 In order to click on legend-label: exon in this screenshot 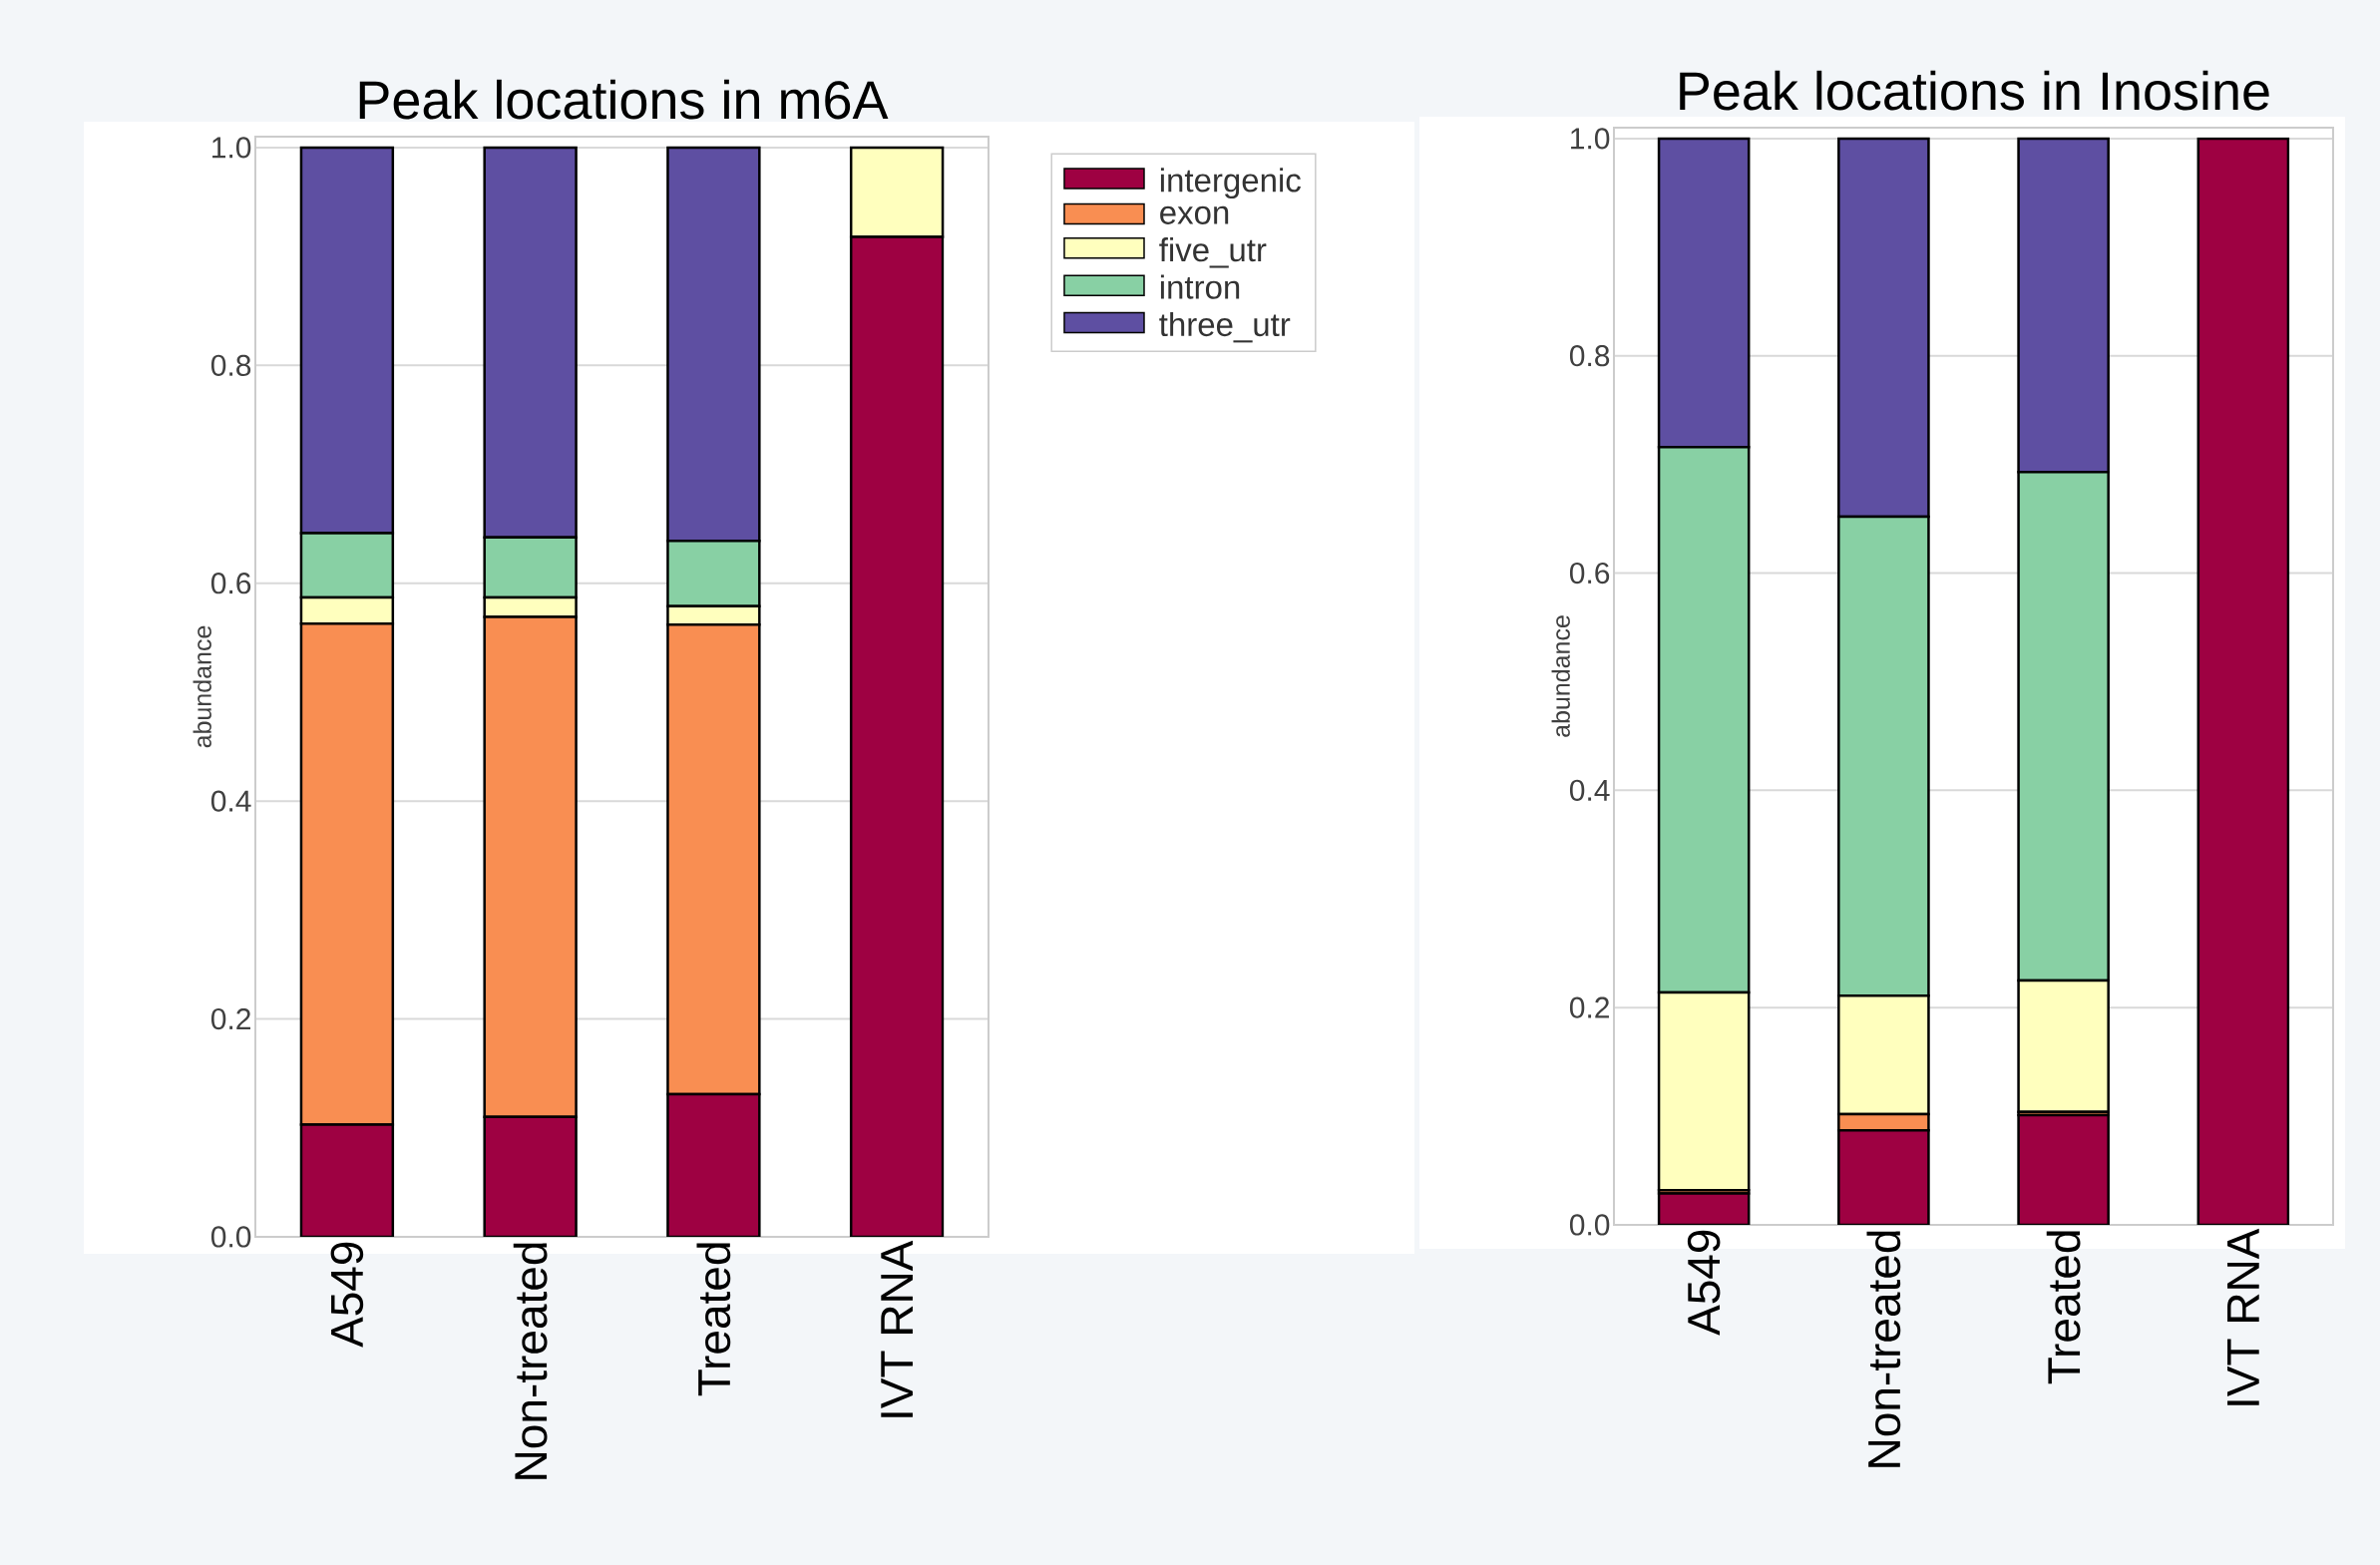, I will do `click(1194, 215)`.